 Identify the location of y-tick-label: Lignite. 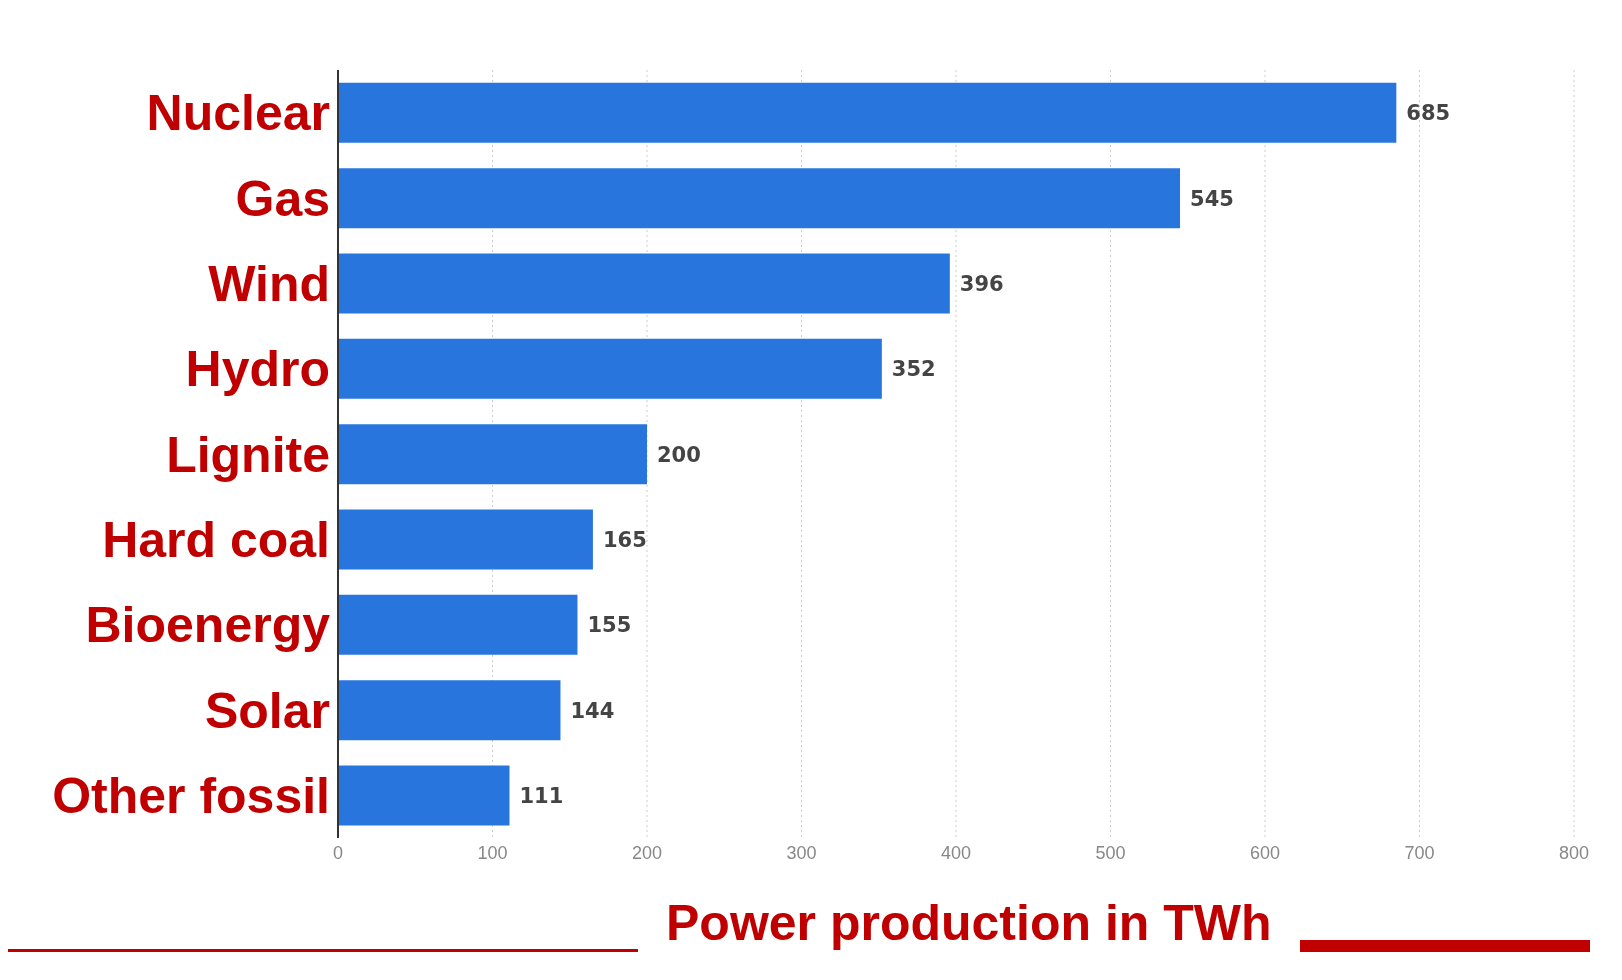
(248, 454).